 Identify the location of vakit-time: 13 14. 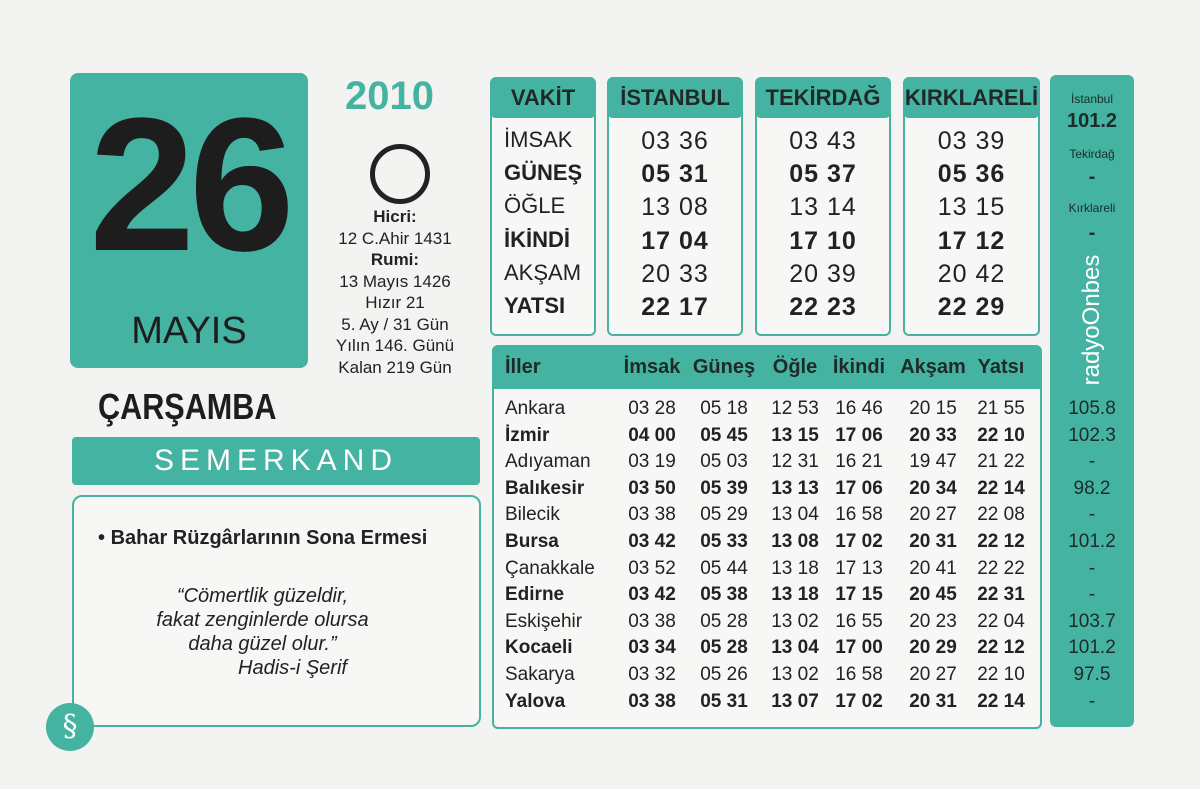
(823, 207).